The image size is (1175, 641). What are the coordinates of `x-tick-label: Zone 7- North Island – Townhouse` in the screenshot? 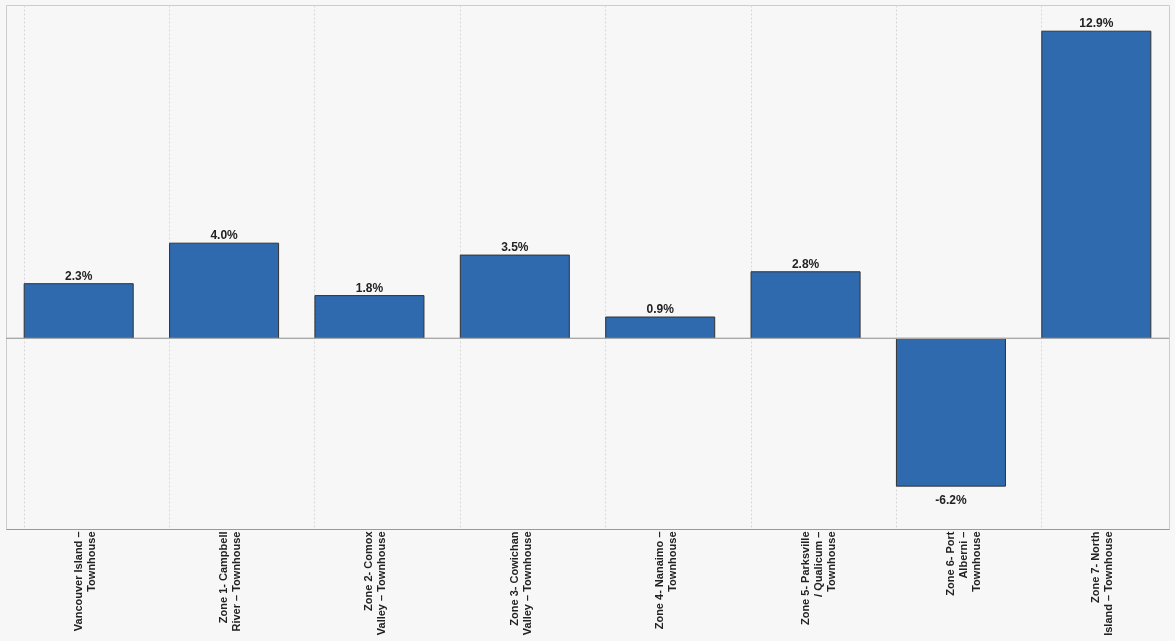 It's located at (1102, 583).